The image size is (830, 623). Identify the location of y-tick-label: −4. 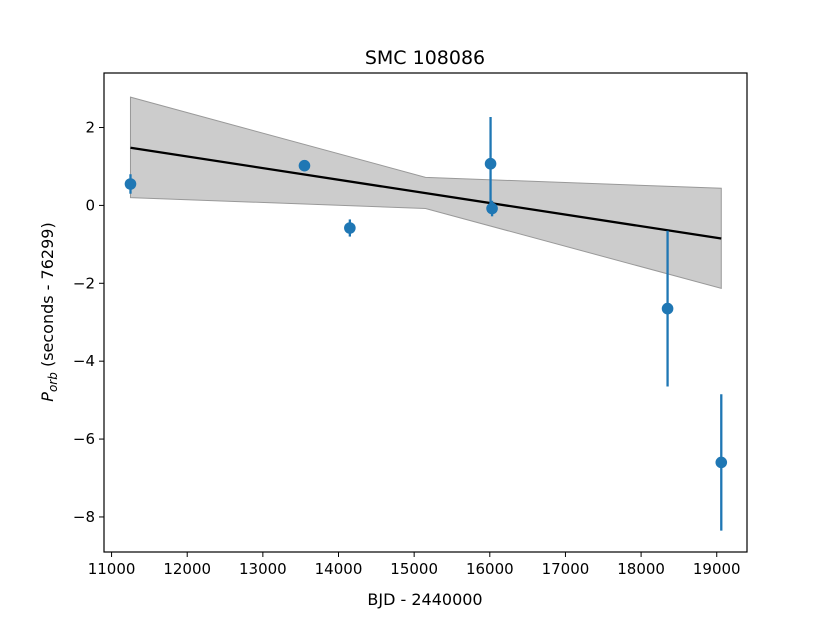
(84, 361).